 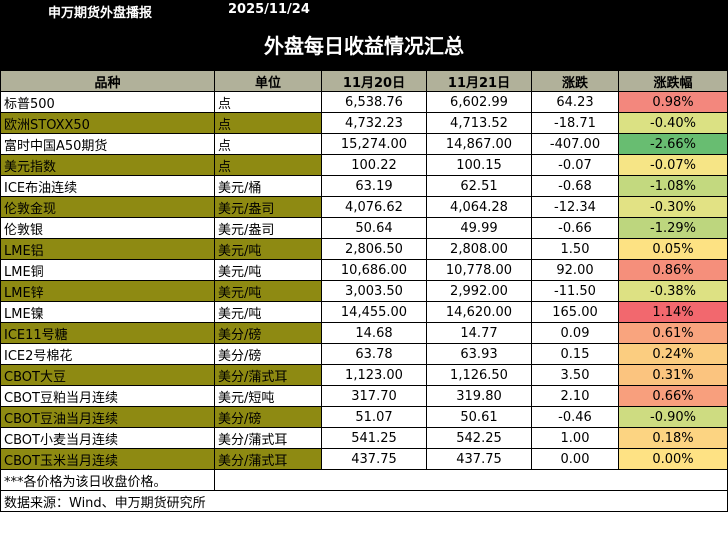 I want to click on table-row: 欧洲STOXX50 点 4,732.23 4,713.52 -18.71 -0.40%, so click(x=364, y=123).